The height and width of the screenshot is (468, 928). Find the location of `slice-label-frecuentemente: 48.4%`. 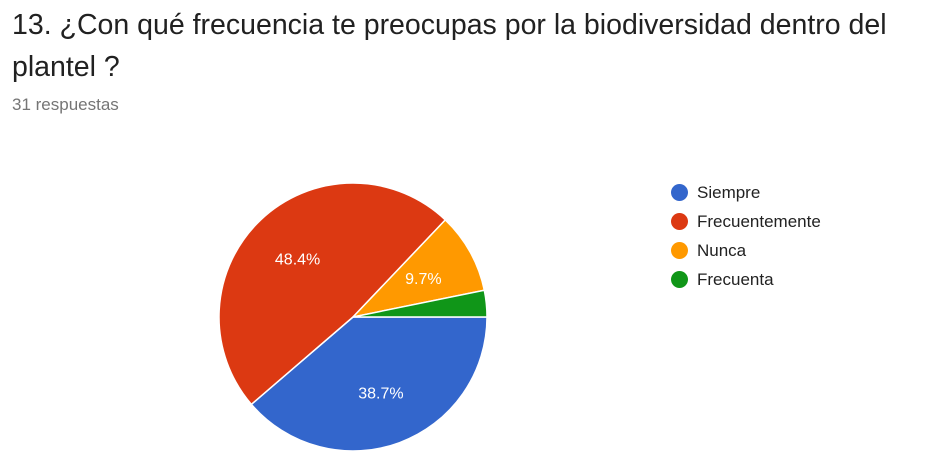

slice-label-frecuentemente: 48.4% is located at coordinates (297, 260).